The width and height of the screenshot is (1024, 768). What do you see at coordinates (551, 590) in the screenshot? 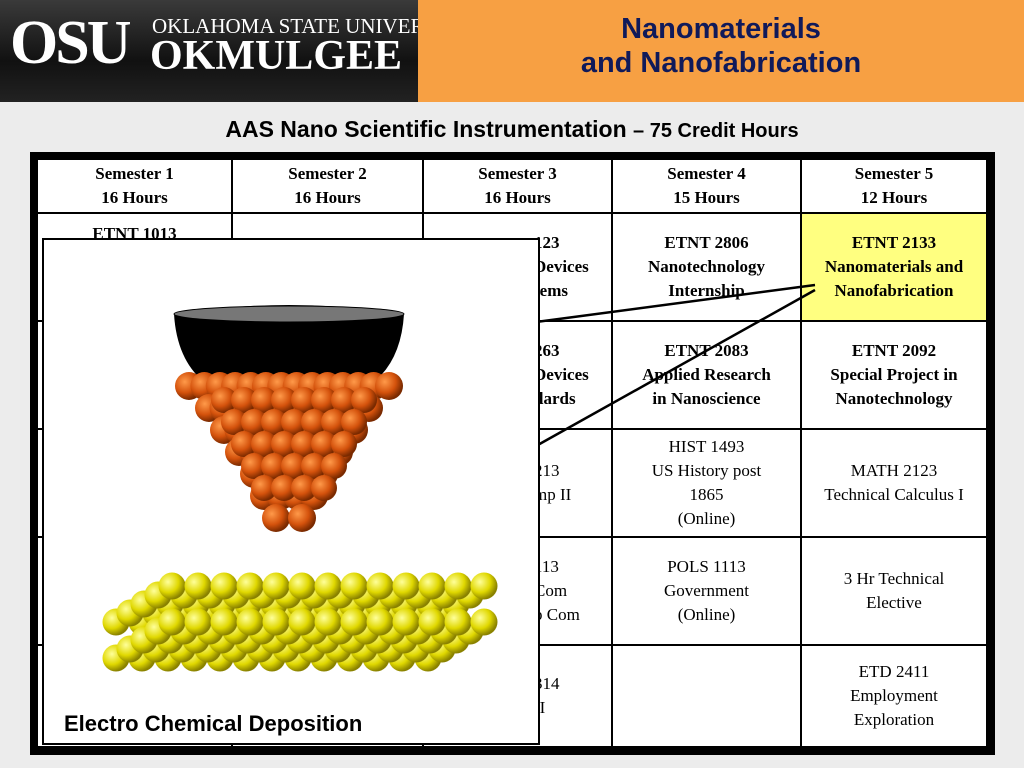
I see `cell-line: Com` at bounding box center [551, 590].